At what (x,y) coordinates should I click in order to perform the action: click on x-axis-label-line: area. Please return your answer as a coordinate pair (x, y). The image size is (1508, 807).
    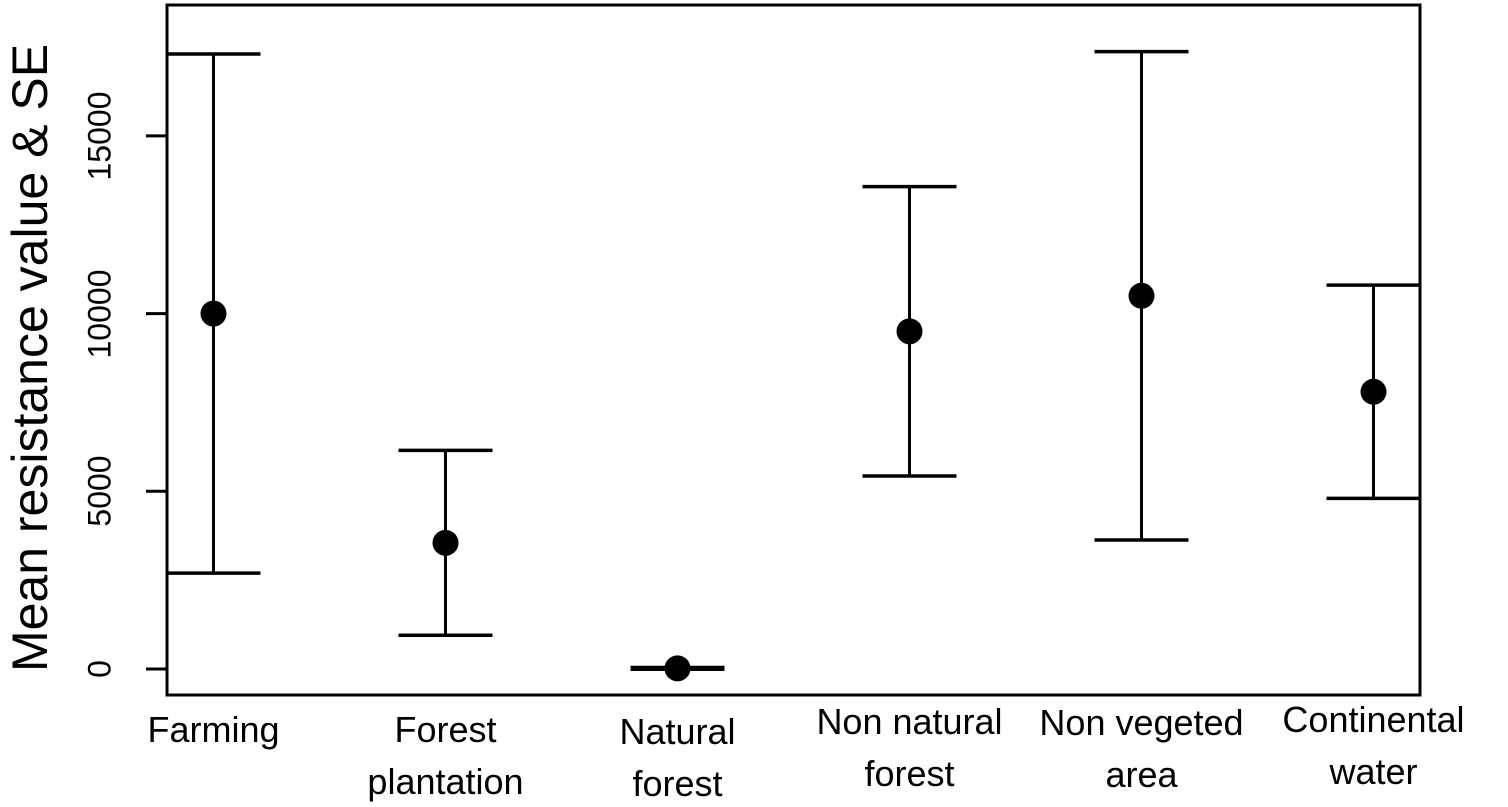
    Looking at the image, I should click on (1141, 774).